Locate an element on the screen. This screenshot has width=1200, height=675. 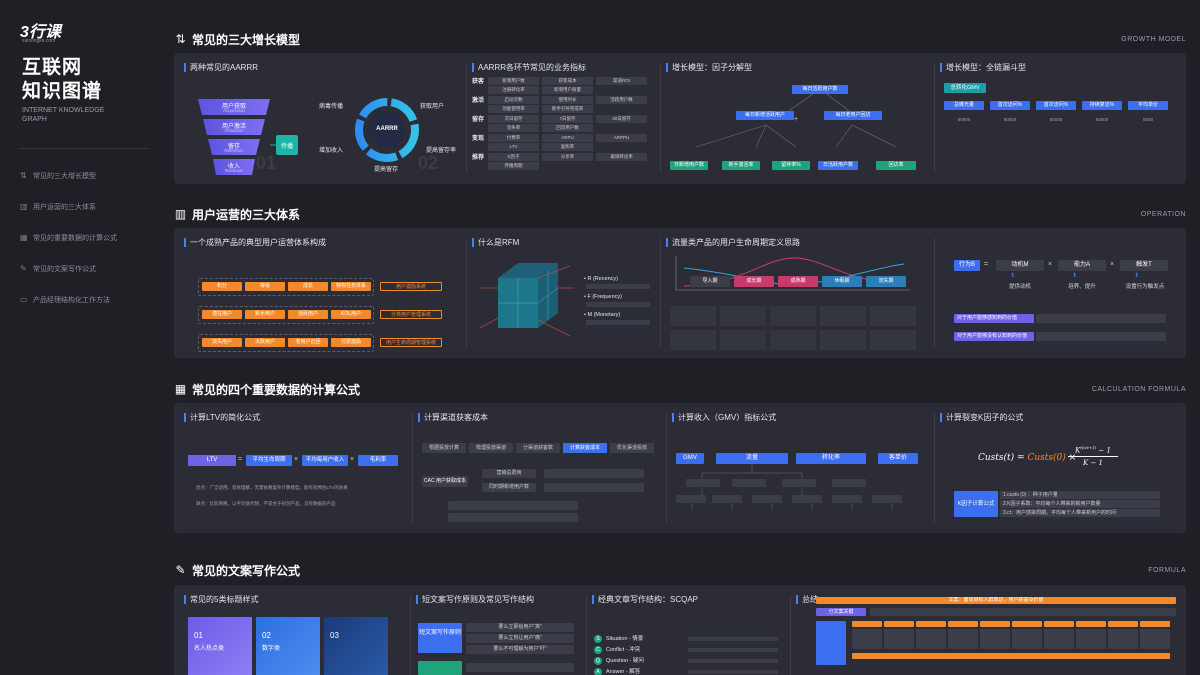
card-title: 计算裂变K因子的公式 is located at coordinates (1060, 417).